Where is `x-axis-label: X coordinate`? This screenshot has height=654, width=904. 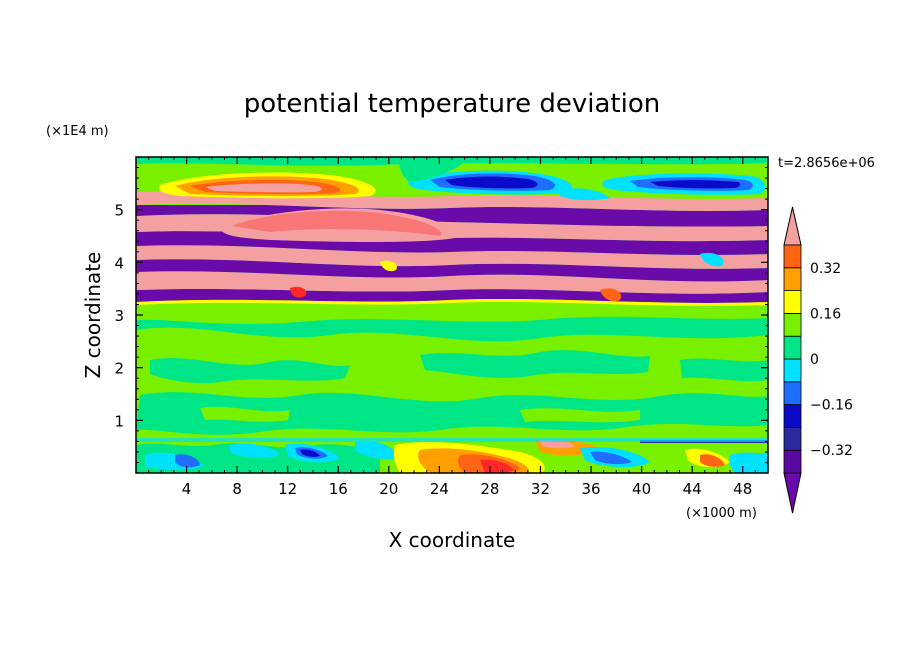
x-axis-label: X coordinate is located at coordinates (452, 540).